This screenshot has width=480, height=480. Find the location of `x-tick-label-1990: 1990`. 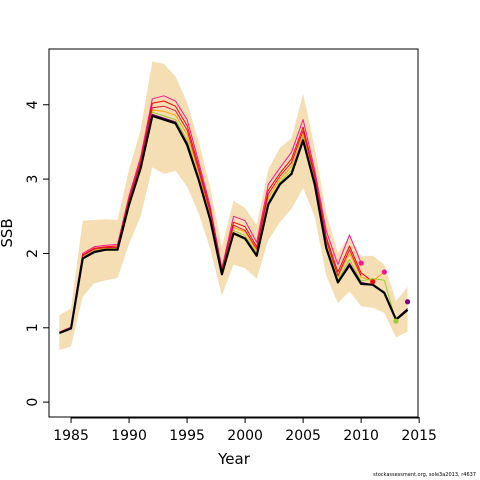

x-tick-label-1990: 1990 is located at coordinates (129, 436).